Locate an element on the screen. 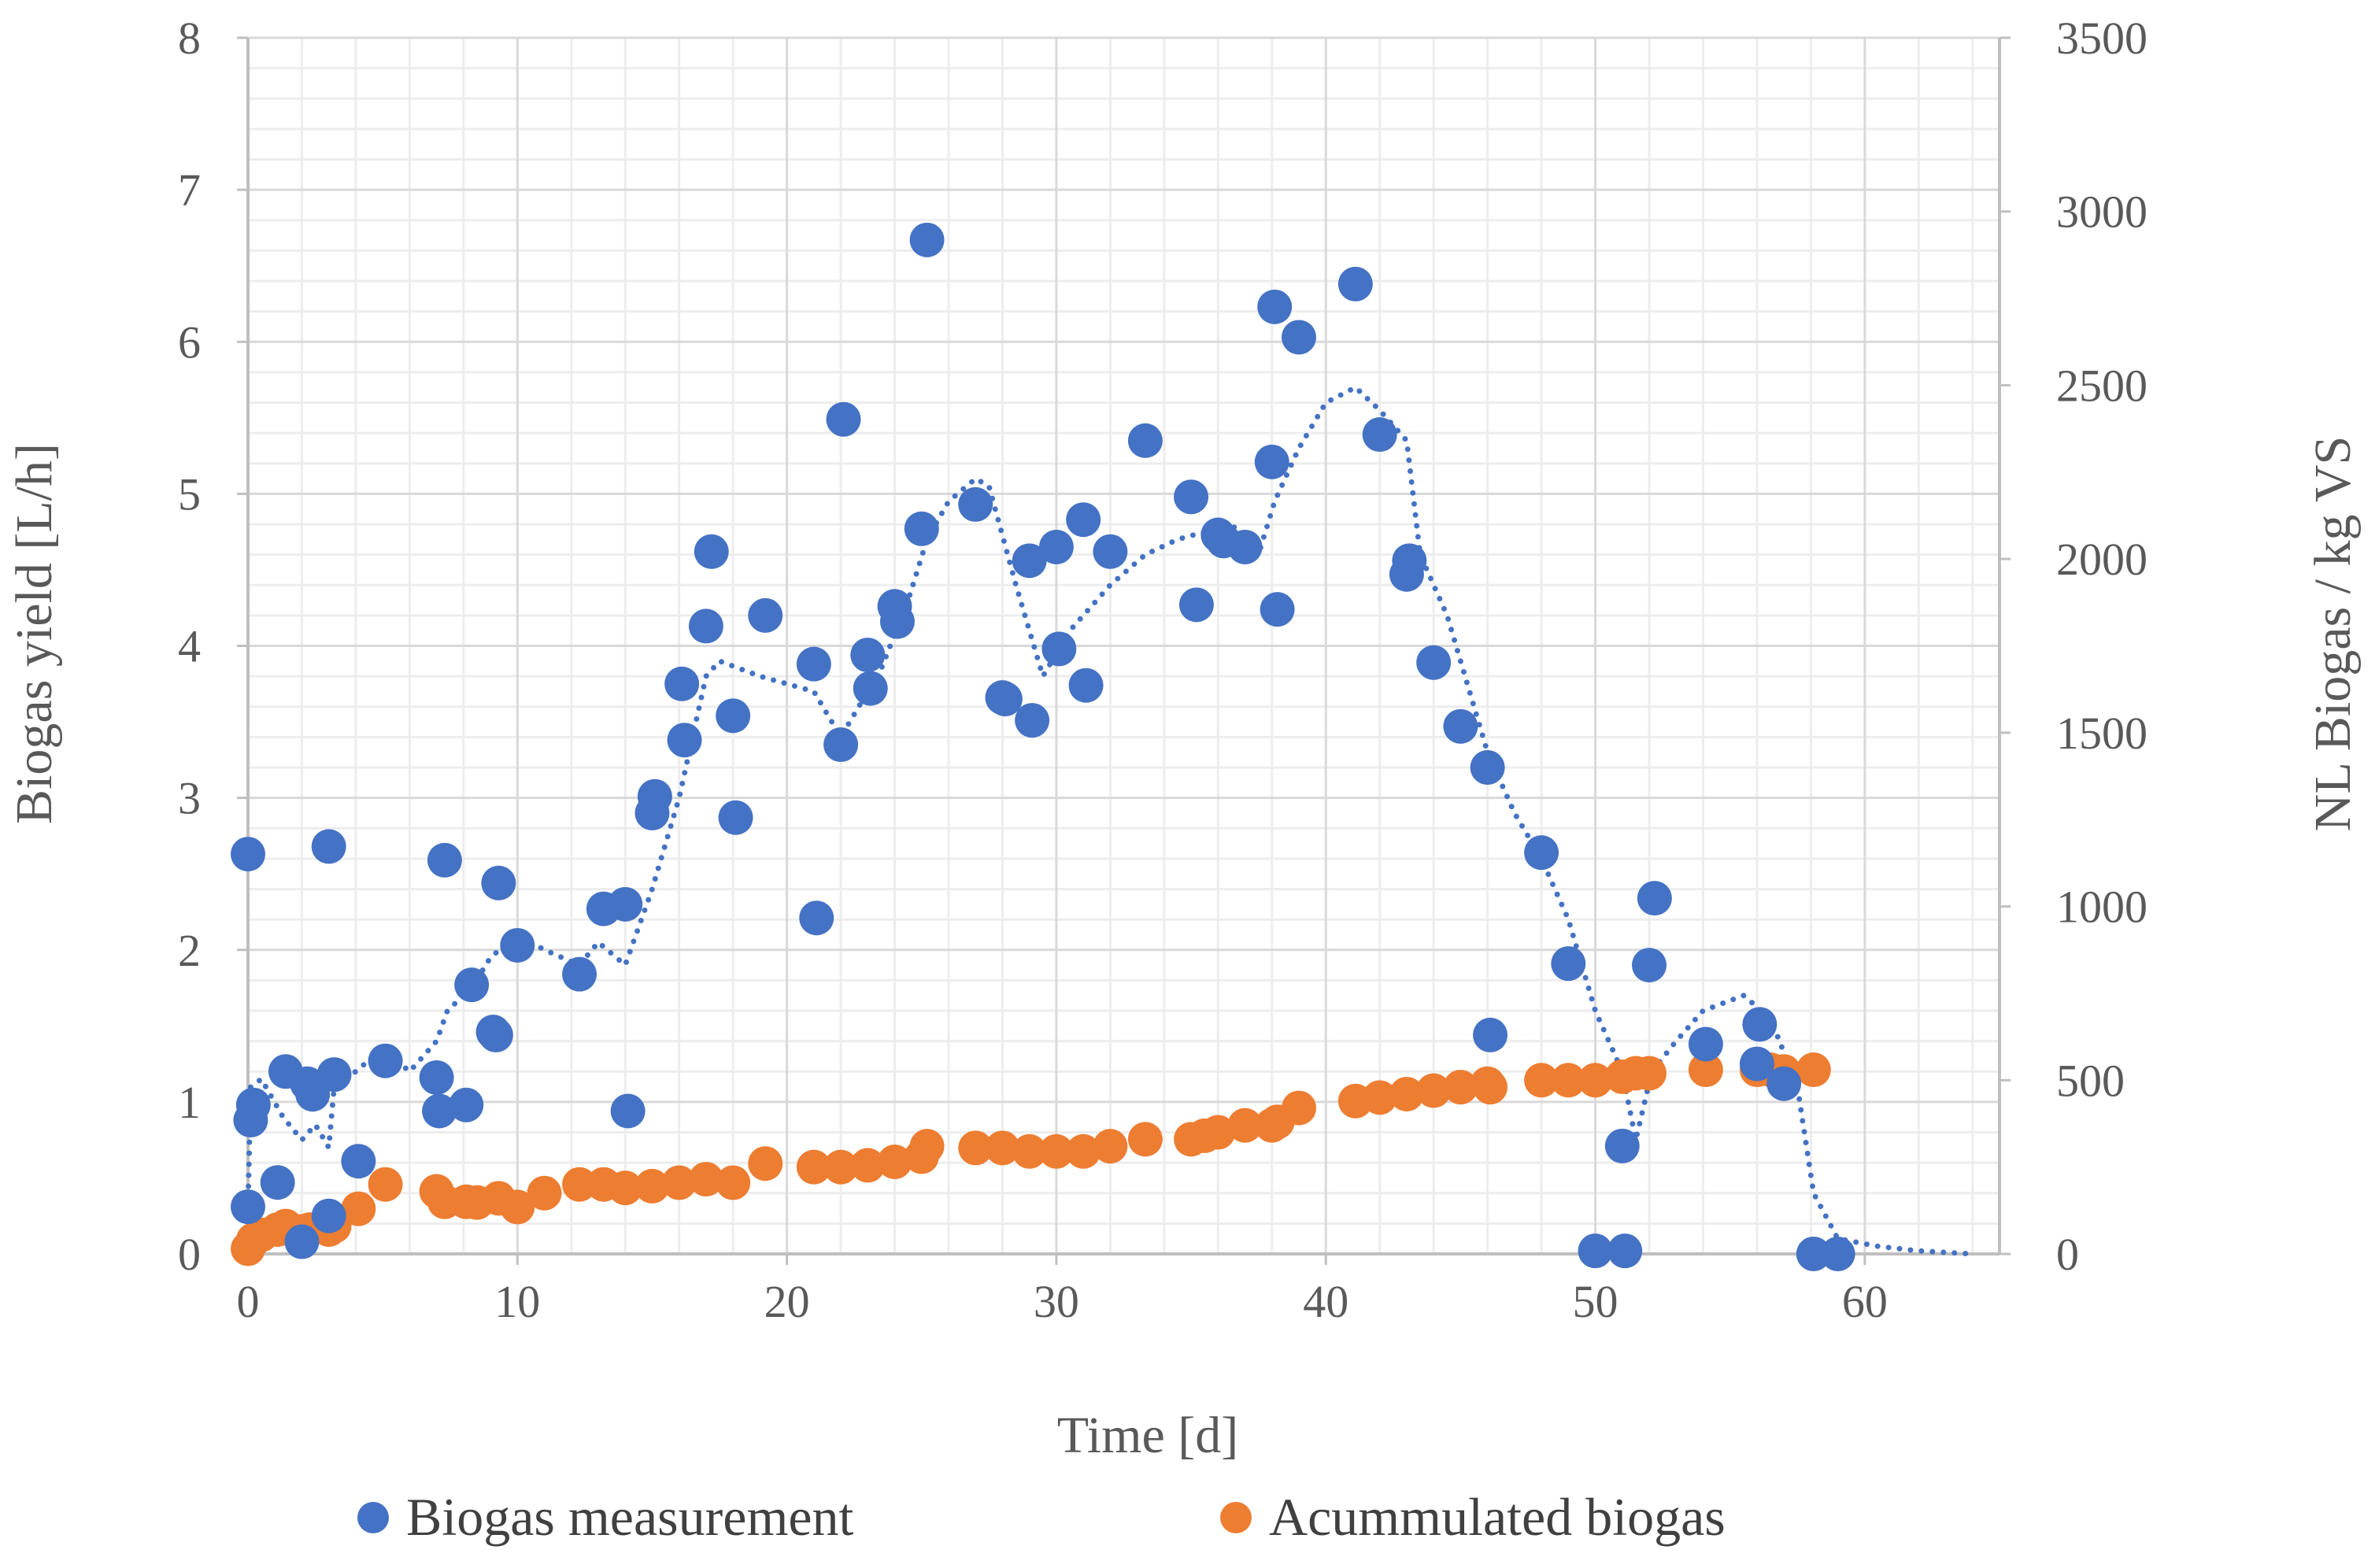  y-right-tick-label: 3000 is located at coordinates (2101, 212).